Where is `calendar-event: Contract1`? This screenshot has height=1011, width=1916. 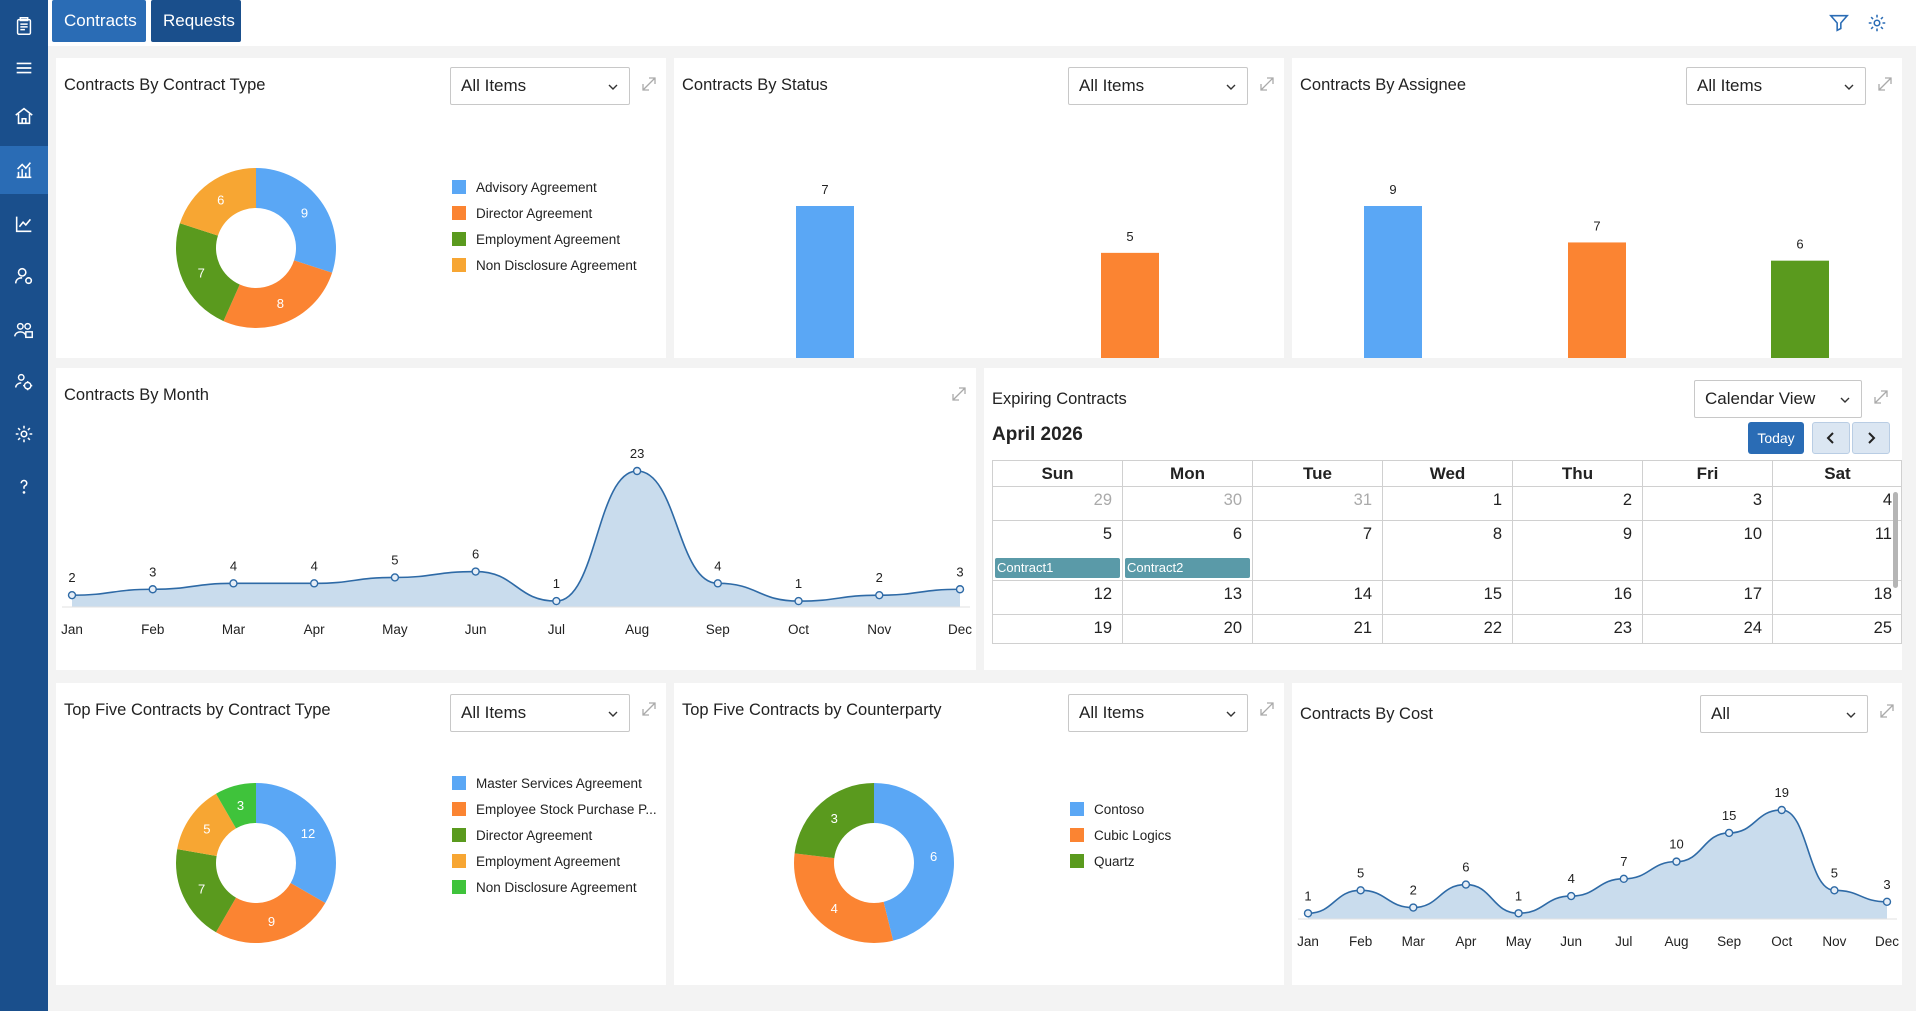 calendar-event: Contract1 is located at coordinates (1057, 568).